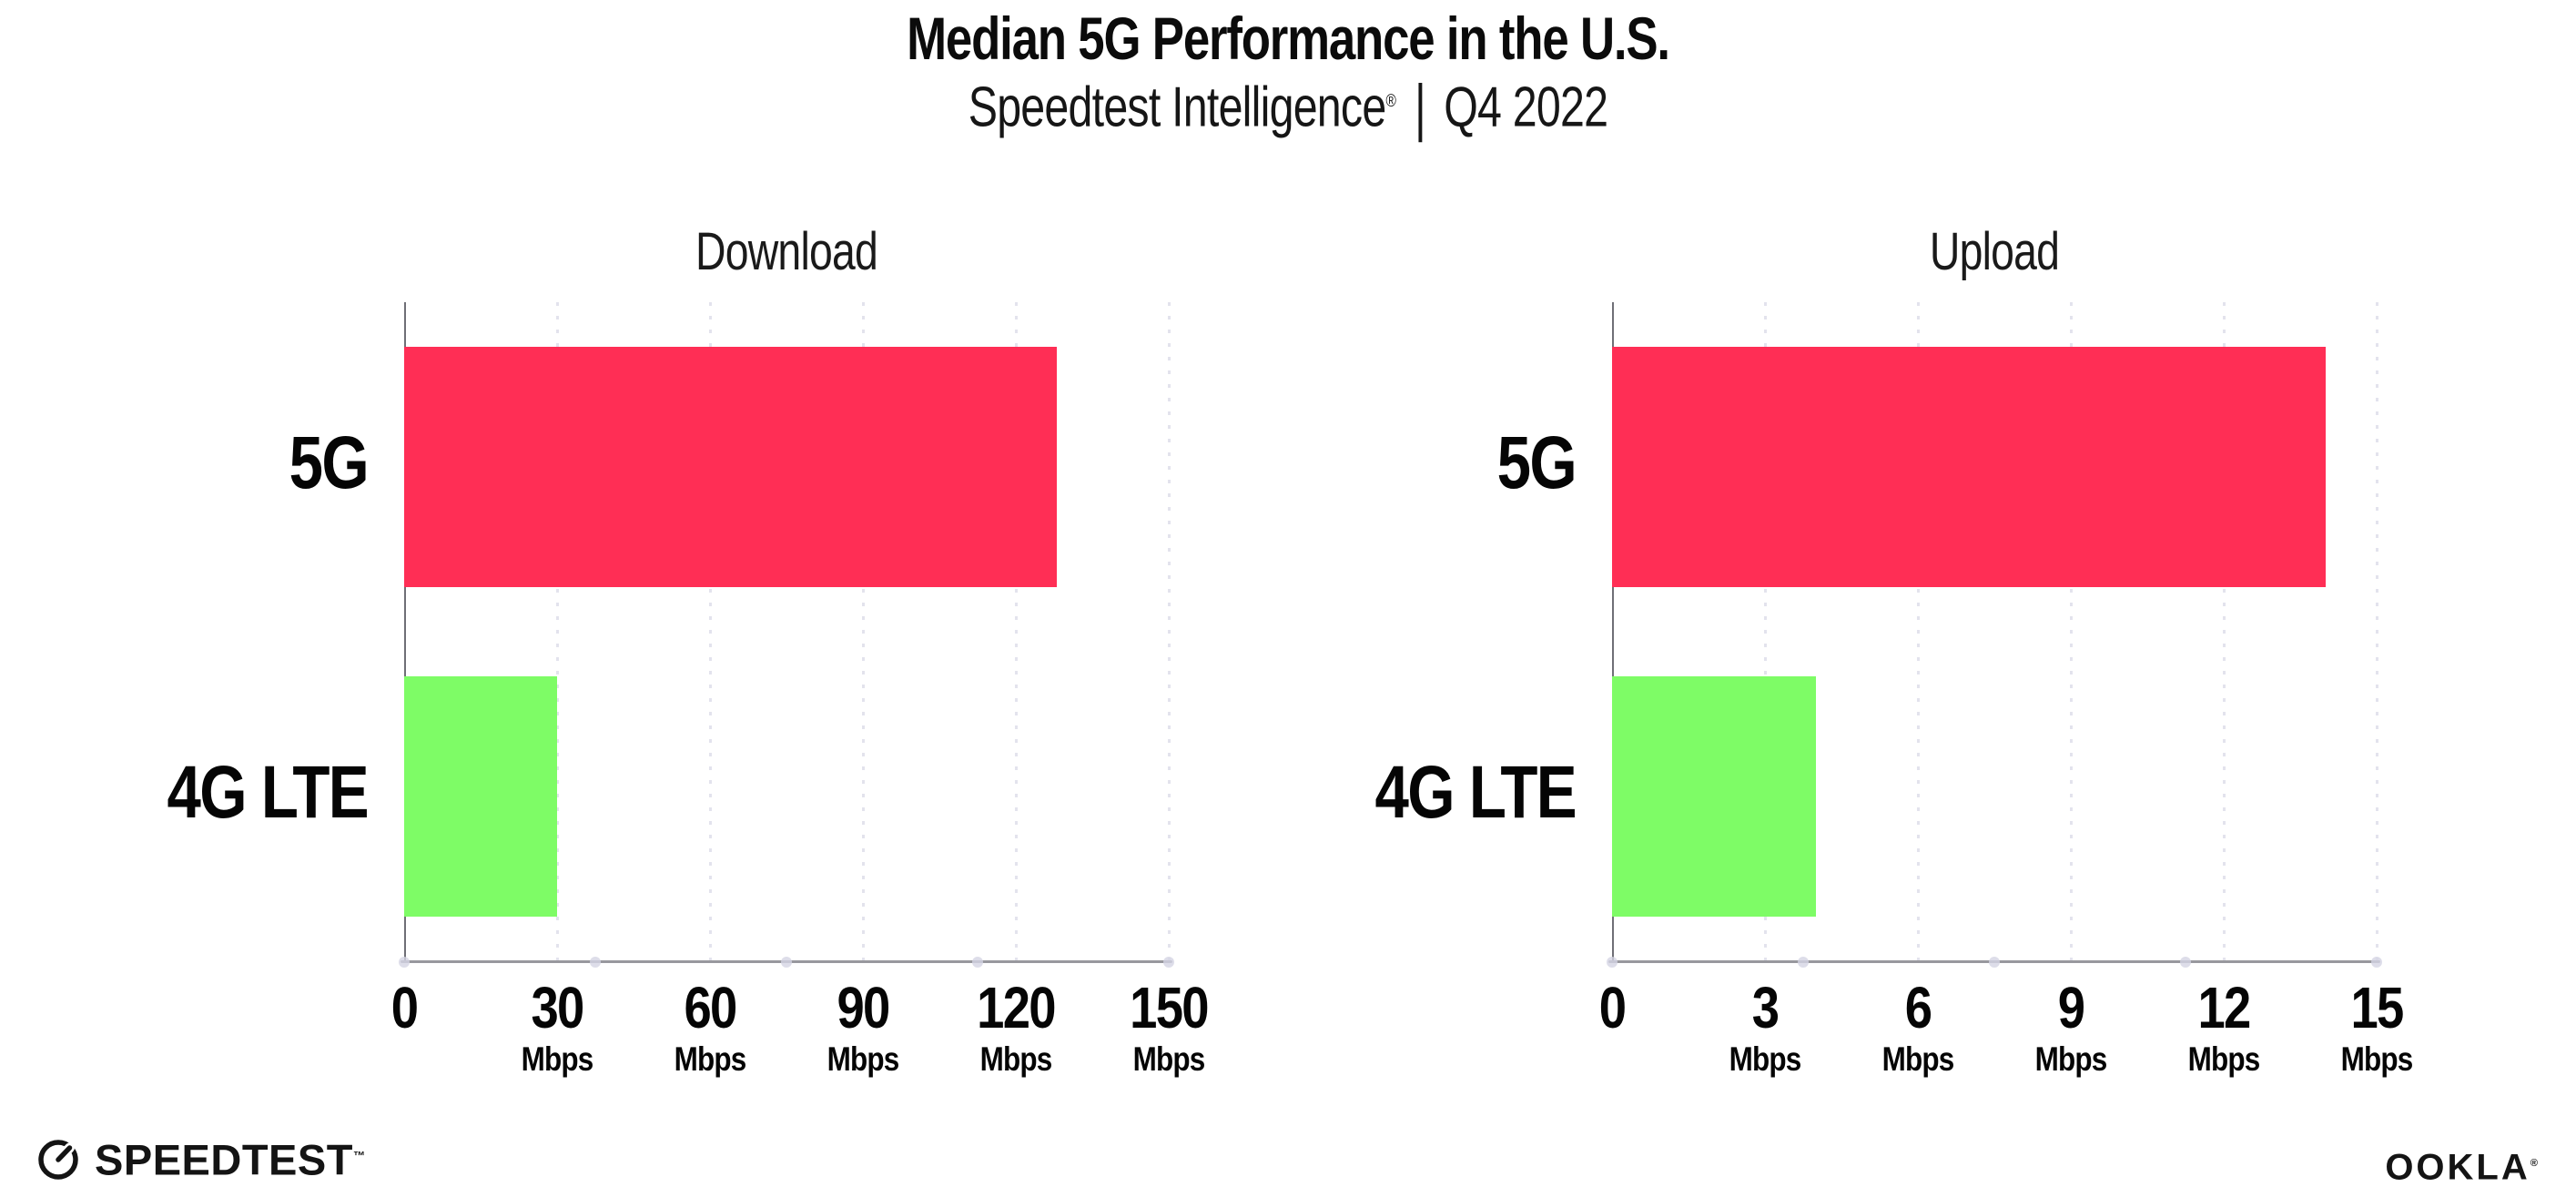  I want to click on speedtest-logo: SPEEDTEST™, so click(200, 1158).